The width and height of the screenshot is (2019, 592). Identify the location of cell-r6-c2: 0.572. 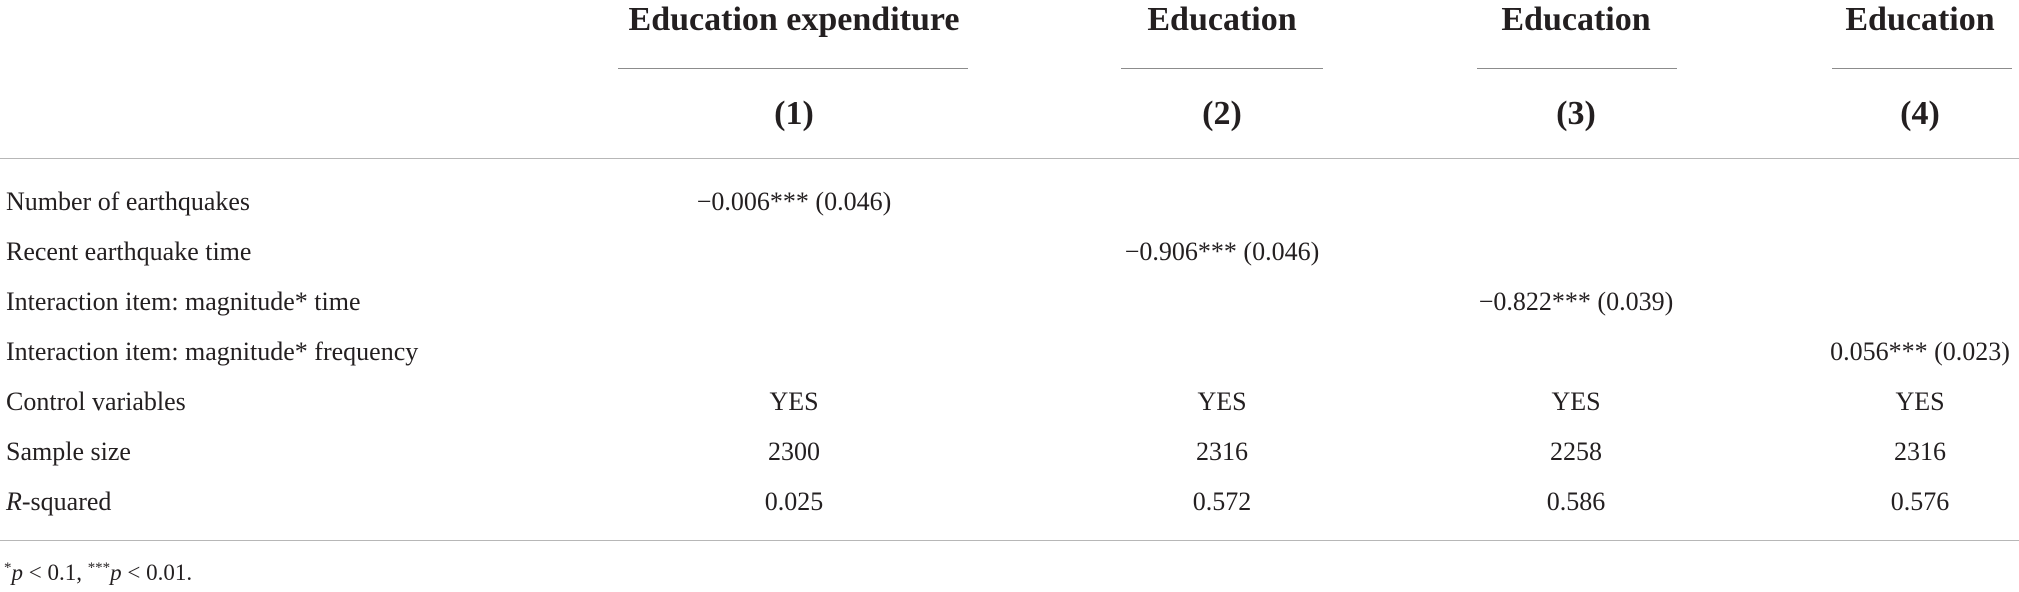
(1222, 501).